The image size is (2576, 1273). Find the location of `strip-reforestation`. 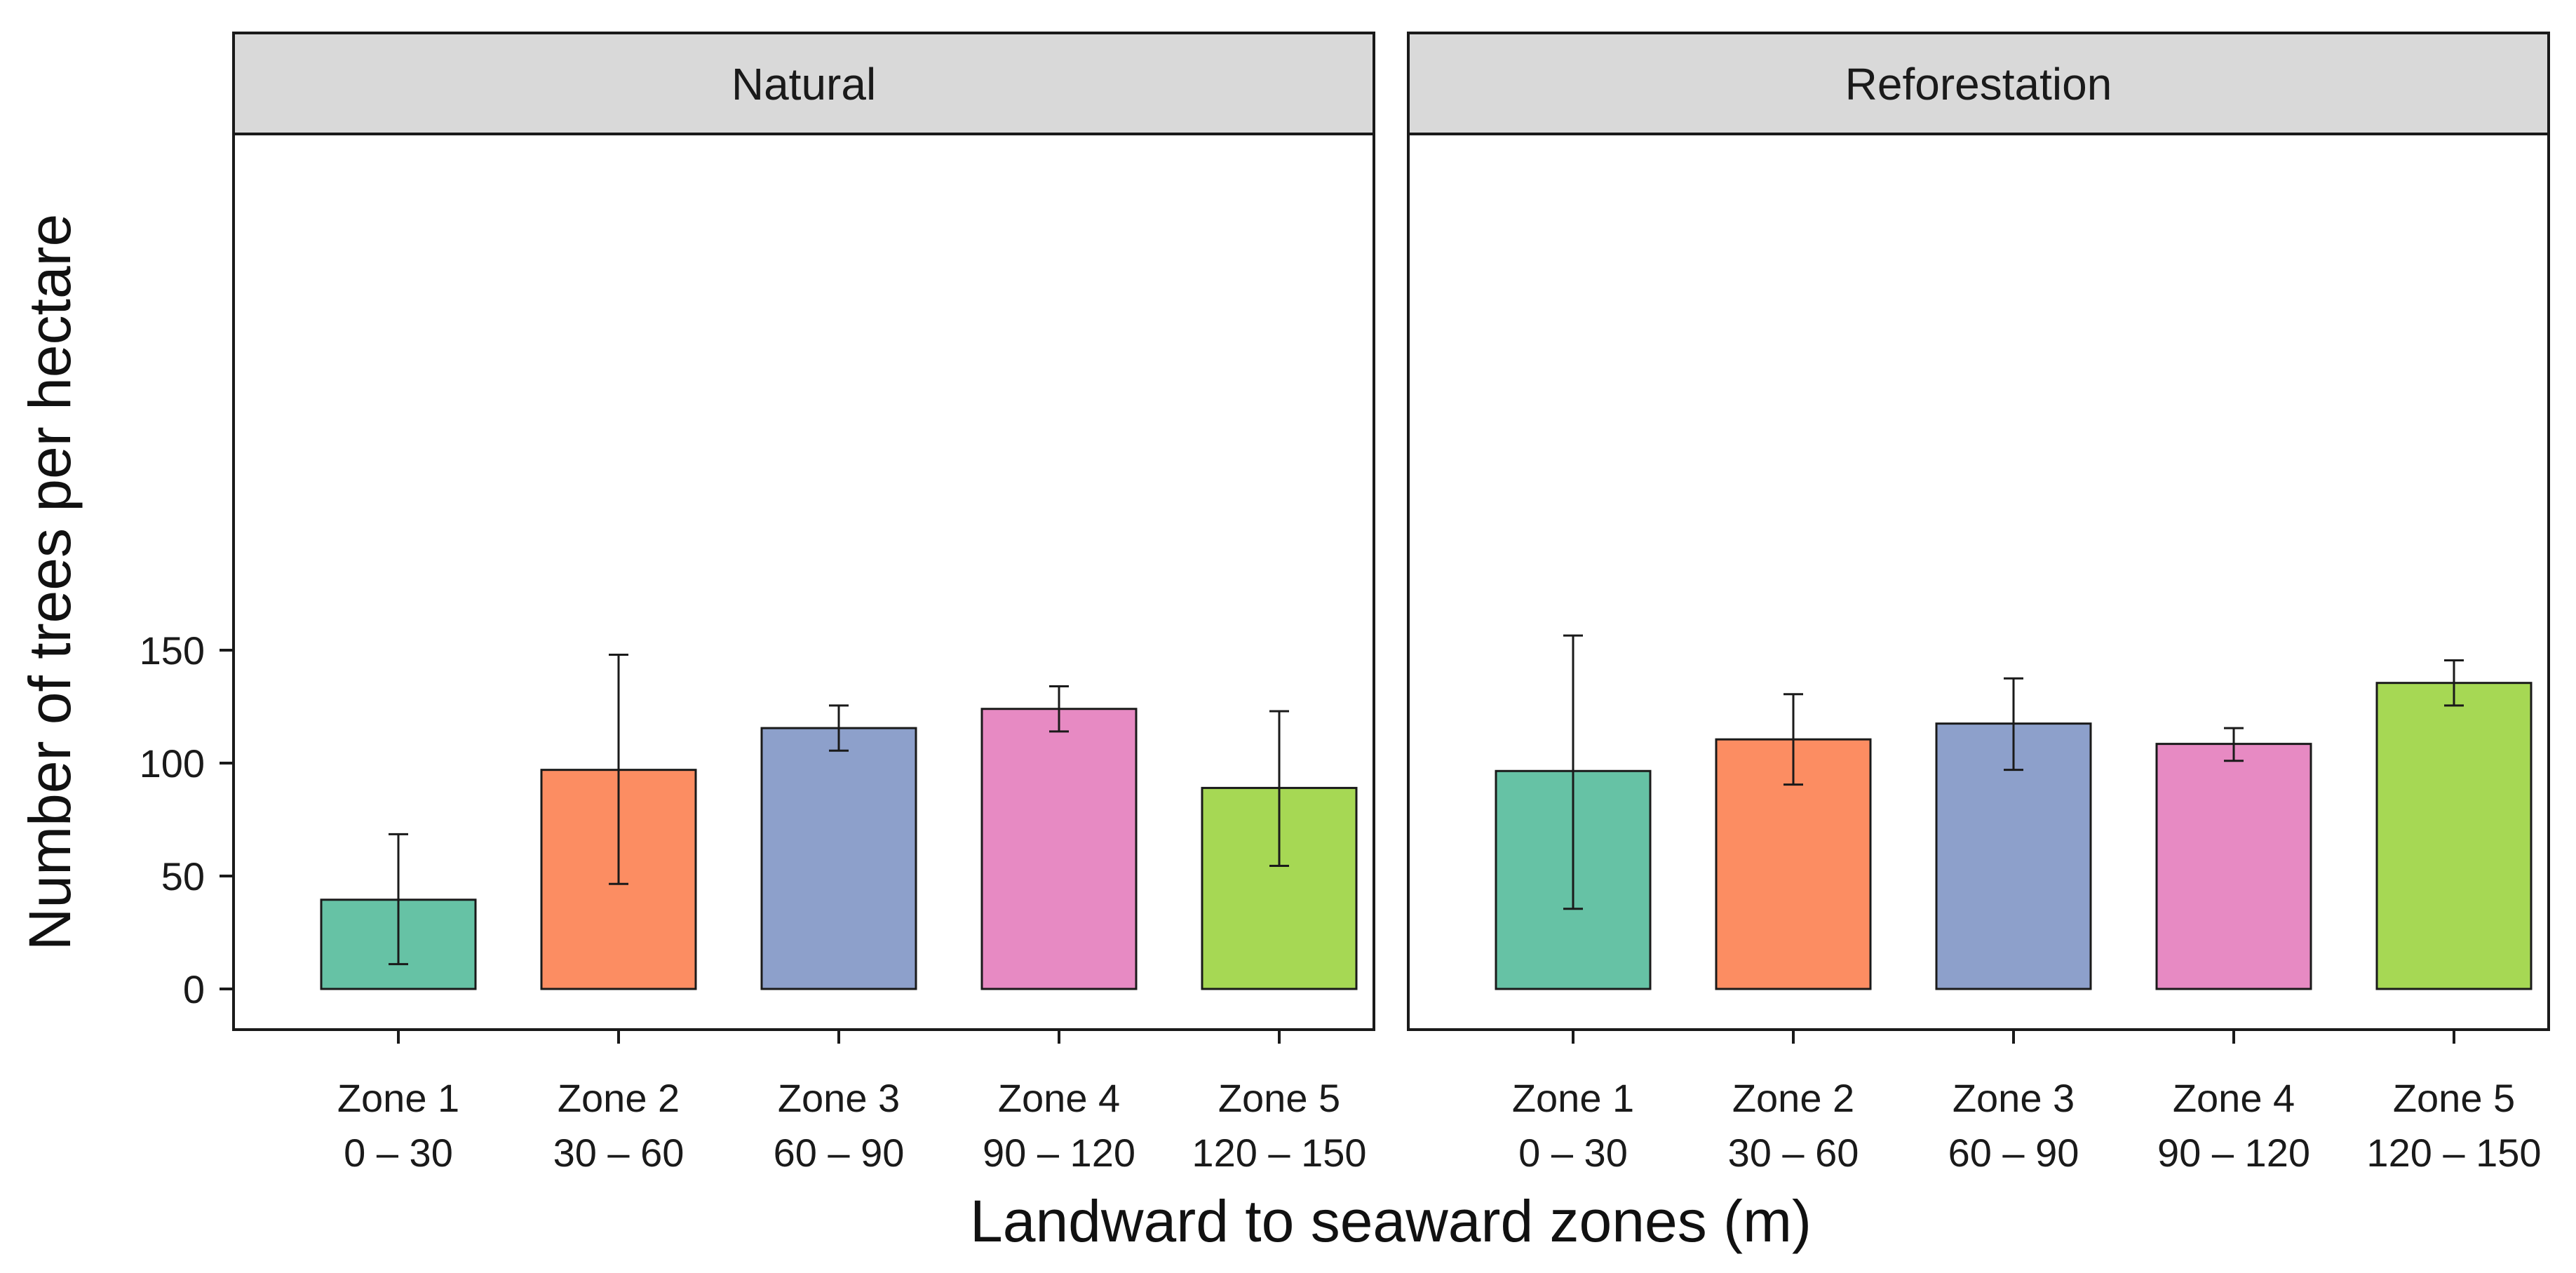

strip-reforestation is located at coordinates (1978, 83).